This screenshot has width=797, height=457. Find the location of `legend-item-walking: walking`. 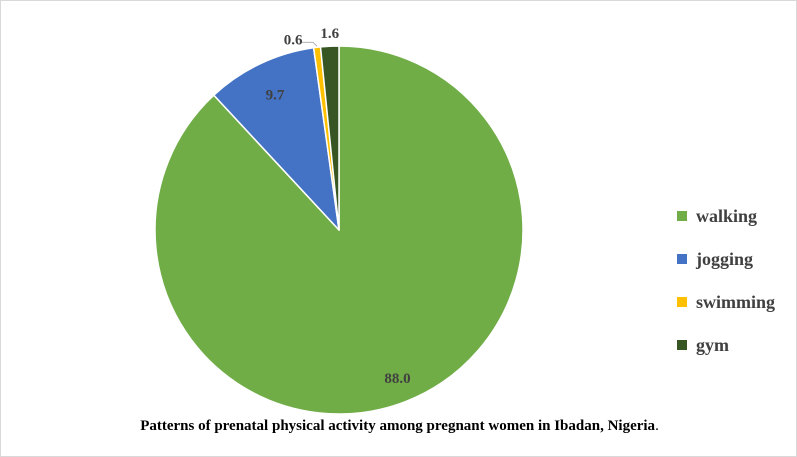

legend-item-walking: walking is located at coordinates (734, 216).